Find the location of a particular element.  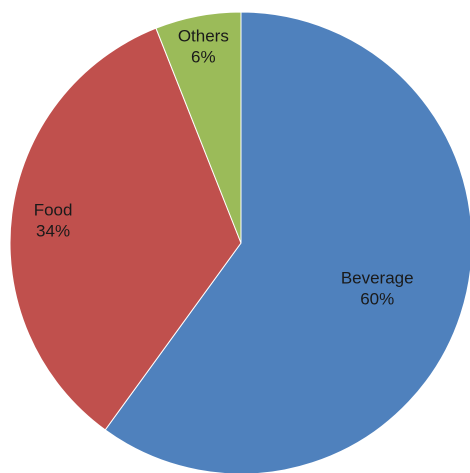

slice-label-food-percent: 34% is located at coordinates (53, 230).